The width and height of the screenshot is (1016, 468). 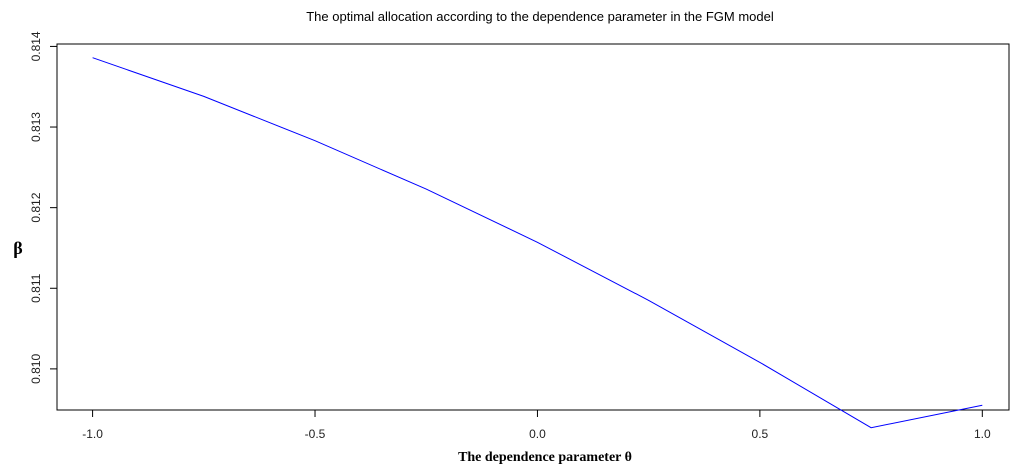 I want to click on y-tick-label: 0.812, so click(x=36, y=207).